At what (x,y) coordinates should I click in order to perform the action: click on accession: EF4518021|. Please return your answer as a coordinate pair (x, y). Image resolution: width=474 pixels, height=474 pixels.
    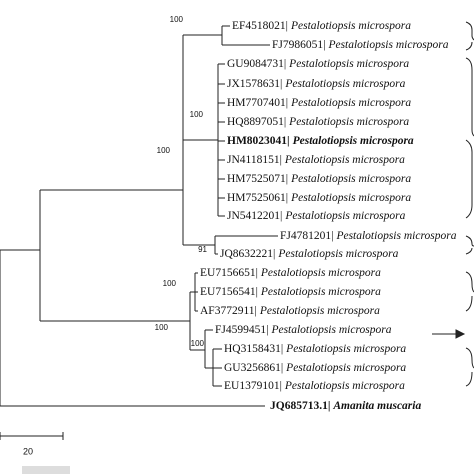
    Looking at the image, I should click on (260, 26).